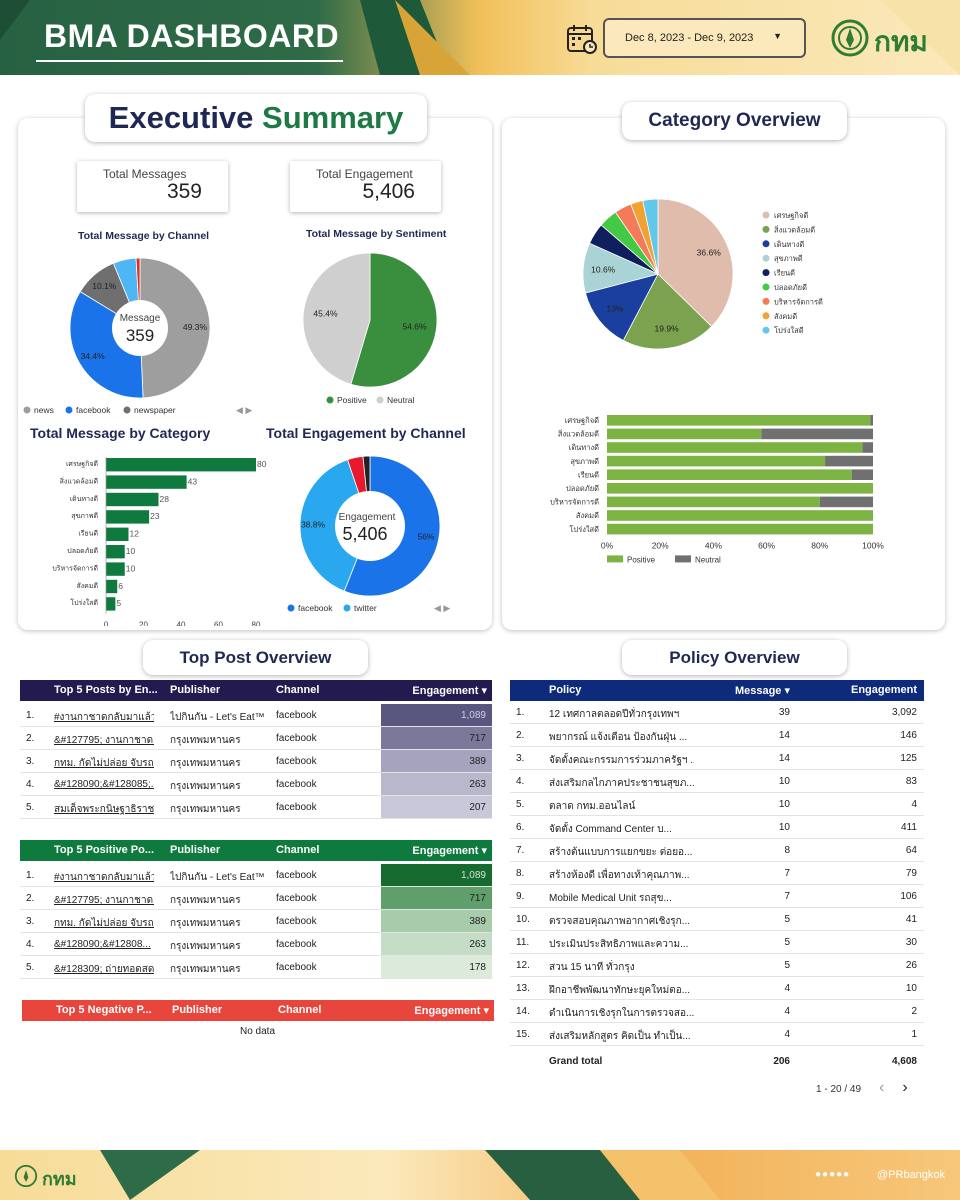  What do you see at coordinates (734, 657) in the screenshot?
I see `policy-overview-title: Policy Overview` at bounding box center [734, 657].